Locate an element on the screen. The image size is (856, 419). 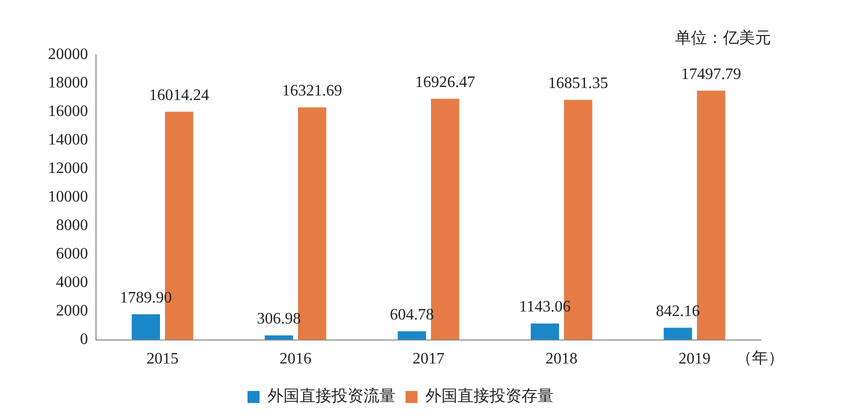
data-label: 16926.47 is located at coordinates (445, 82).